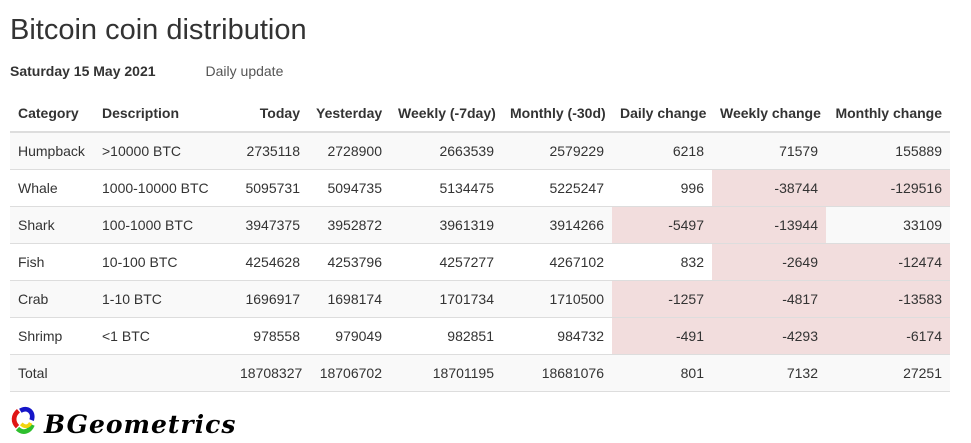  What do you see at coordinates (888, 262) in the screenshot?
I see `cell-monthly-change: -12474` at bounding box center [888, 262].